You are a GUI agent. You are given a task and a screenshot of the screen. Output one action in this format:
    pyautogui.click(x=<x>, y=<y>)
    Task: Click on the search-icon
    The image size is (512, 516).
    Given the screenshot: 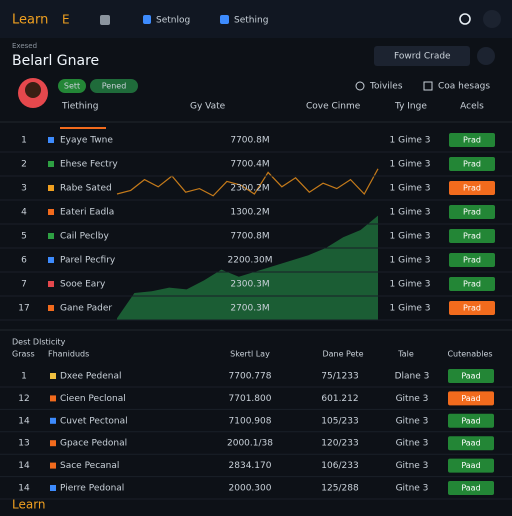 What is the action you would take?
    pyautogui.click(x=465, y=19)
    